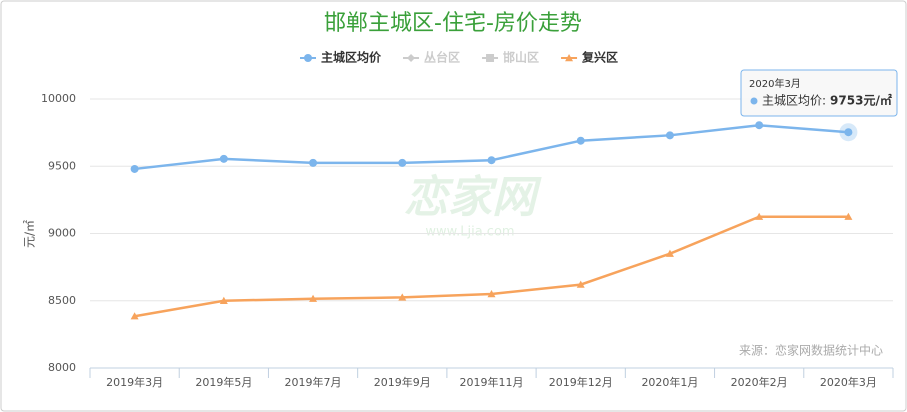  Describe the element at coordinates (861, 100) in the screenshot. I see `tooltip-value: 9753元/㎡` at that location.